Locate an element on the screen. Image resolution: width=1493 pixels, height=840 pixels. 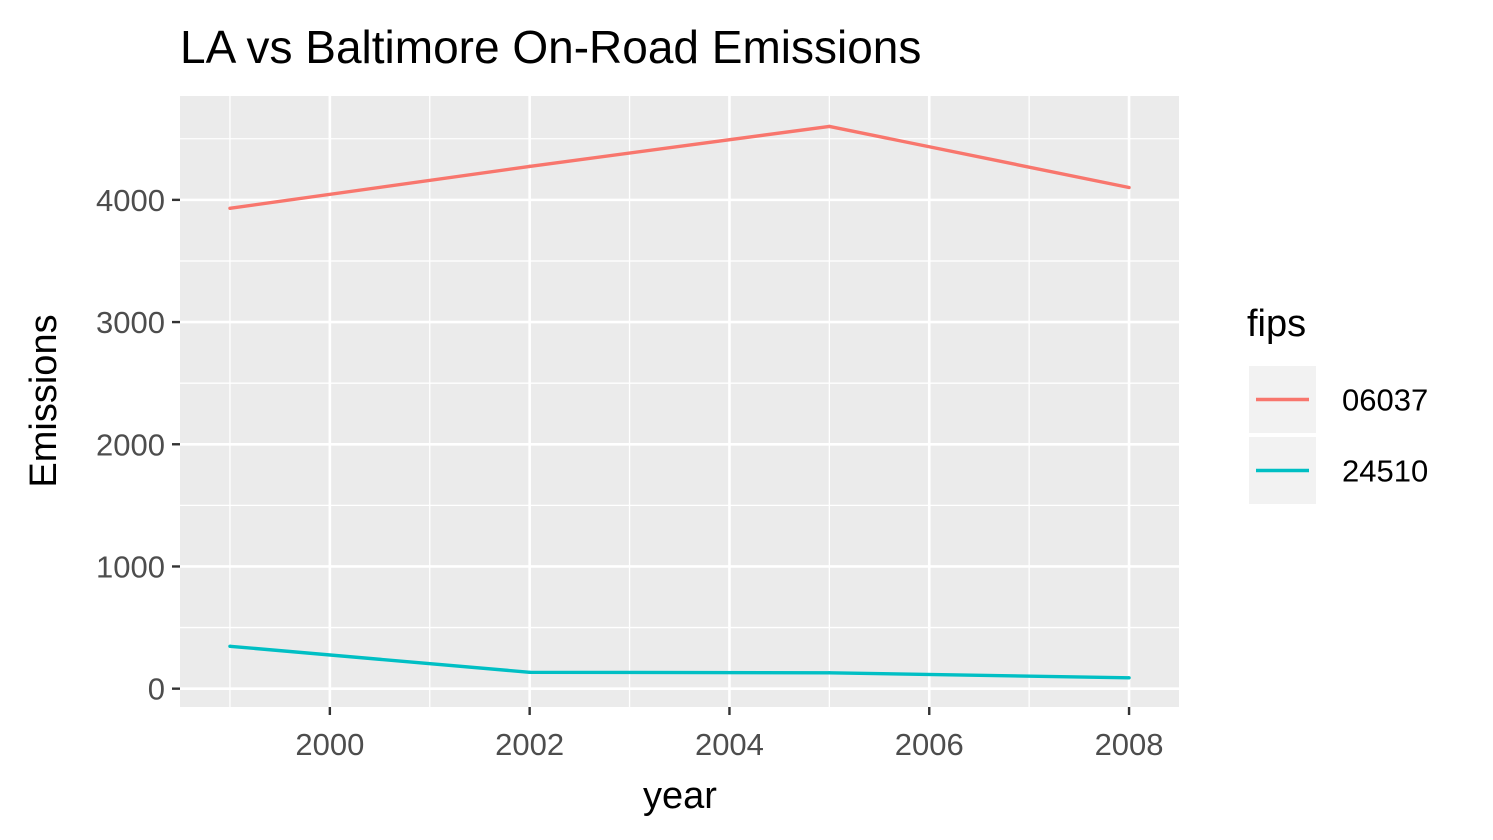
legend-entry-24510: 24510 is located at coordinates (1338, 470).